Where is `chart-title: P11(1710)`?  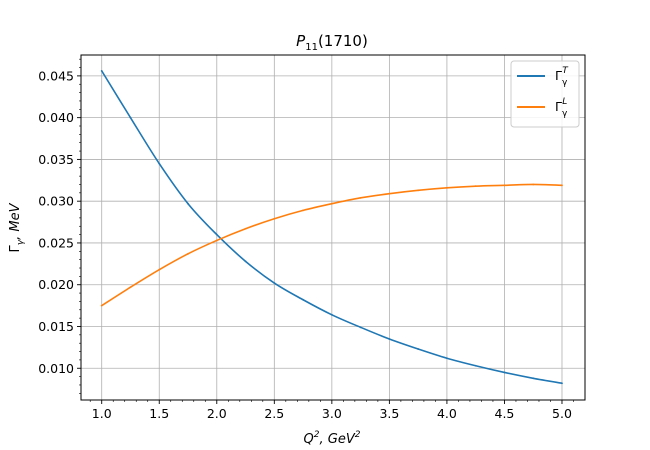
chart-title: P11(1710) is located at coordinates (332, 42).